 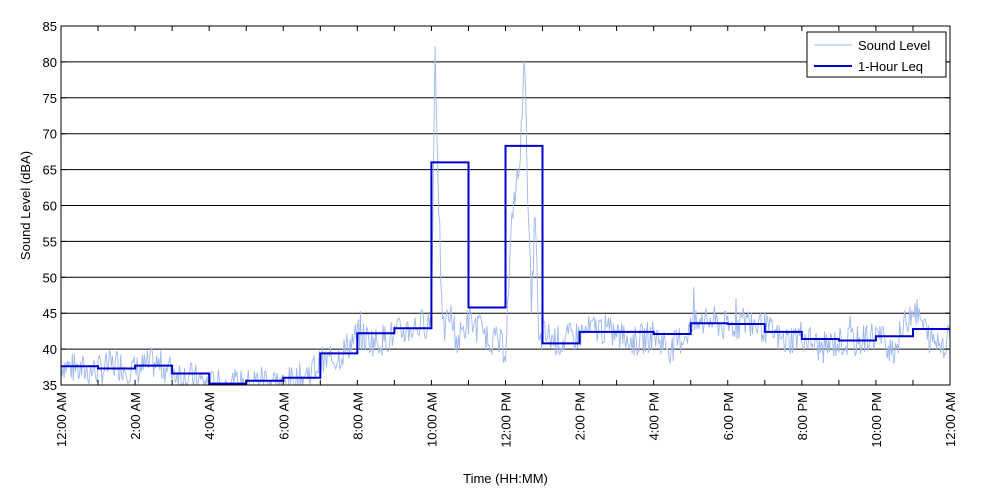 I want to click on y-axis-title: Sound Level (dBA), so click(x=25, y=205).